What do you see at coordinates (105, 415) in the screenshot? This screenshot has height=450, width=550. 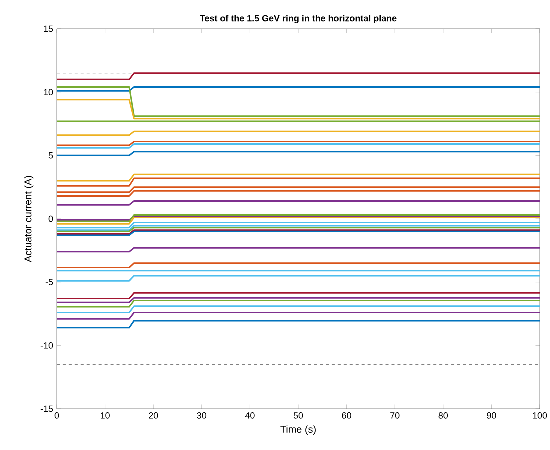 I see `x-tick-label: 10` at bounding box center [105, 415].